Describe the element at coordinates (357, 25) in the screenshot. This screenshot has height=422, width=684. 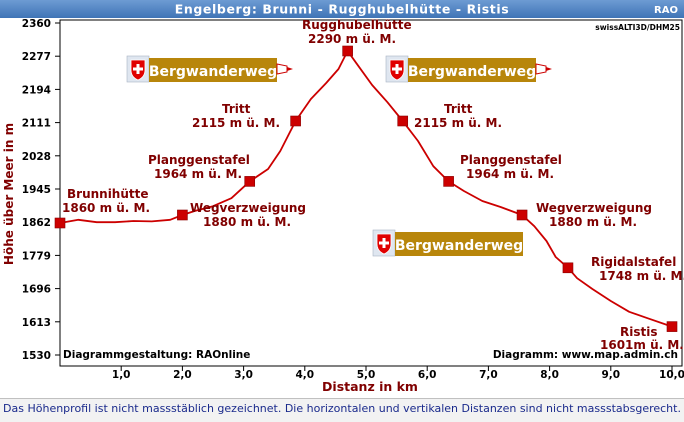
I see `waypoint-name: Rugghubelhütte` at that location.